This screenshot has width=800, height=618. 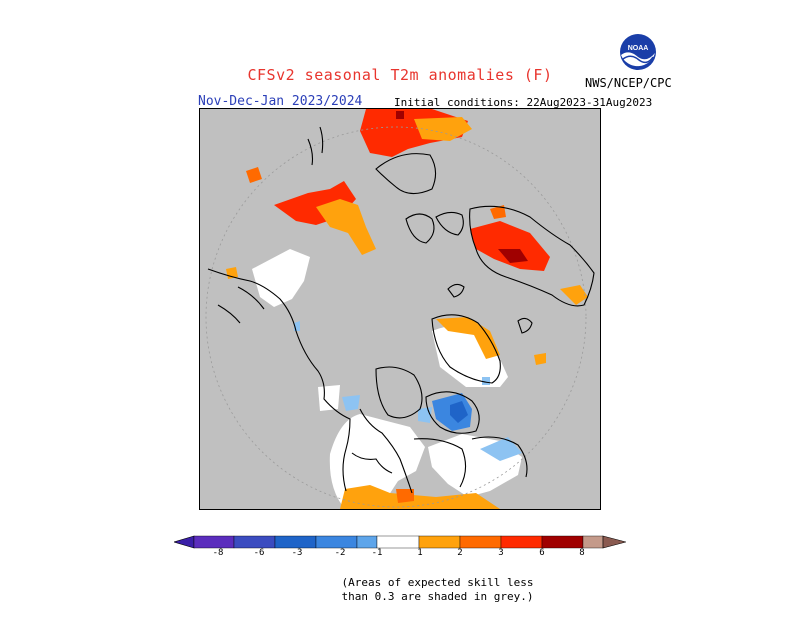 What do you see at coordinates (408, 391) in the screenshot?
I see `cold-anomalies` at bounding box center [408, 391].